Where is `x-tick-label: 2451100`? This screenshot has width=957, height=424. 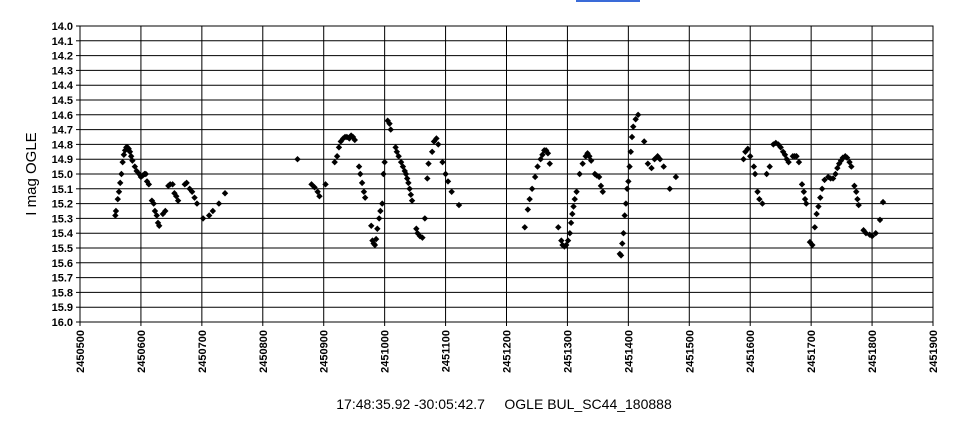
x-tick-label: 2451100 is located at coordinates (447, 351).